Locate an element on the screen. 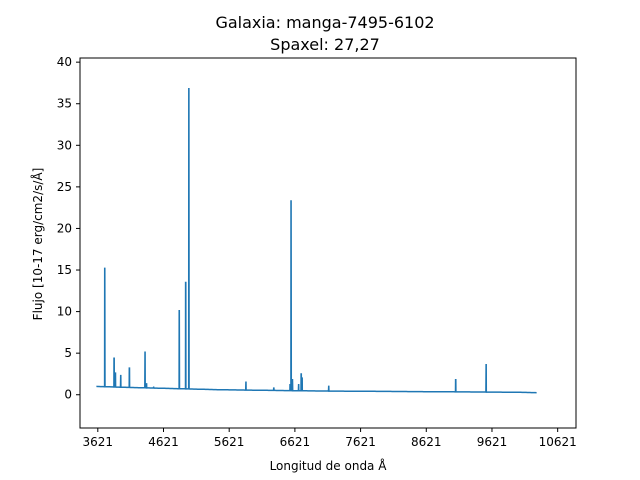 The height and width of the screenshot is (480, 640). y-tick-label: 35 is located at coordinates (64, 104).